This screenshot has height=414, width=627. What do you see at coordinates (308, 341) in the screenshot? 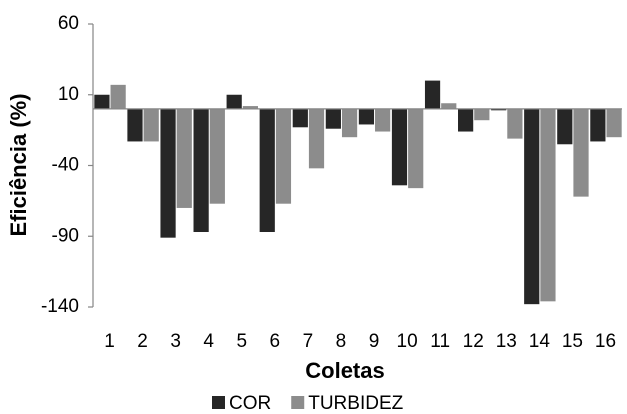
I see `x-tick-label: 7` at bounding box center [308, 341].